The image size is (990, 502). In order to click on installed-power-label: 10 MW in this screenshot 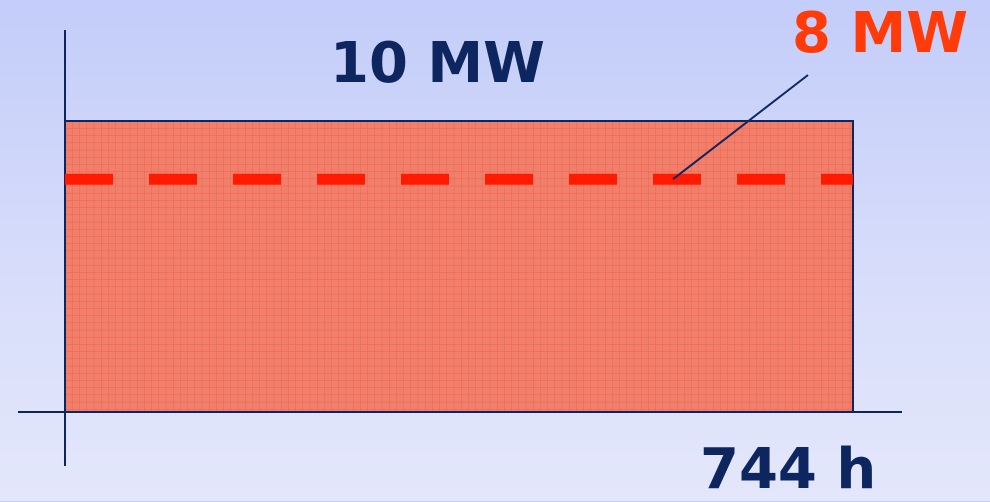, I will do `click(437, 63)`.